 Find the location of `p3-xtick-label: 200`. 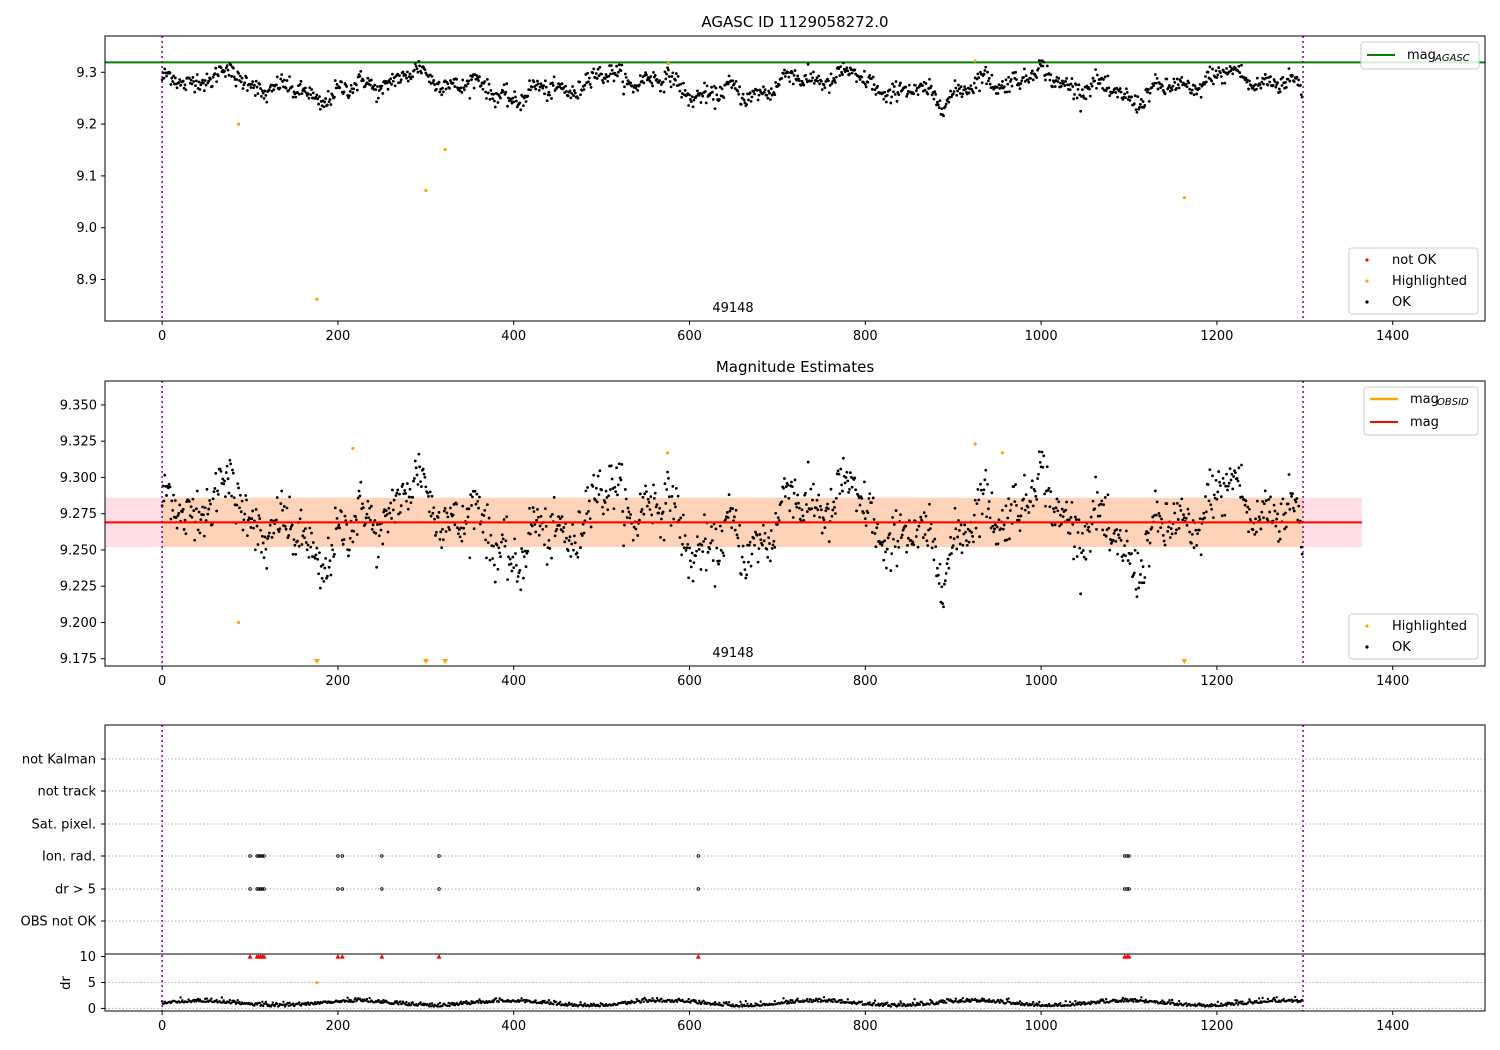

p3-xtick-label: 200 is located at coordinates (338, 1026).